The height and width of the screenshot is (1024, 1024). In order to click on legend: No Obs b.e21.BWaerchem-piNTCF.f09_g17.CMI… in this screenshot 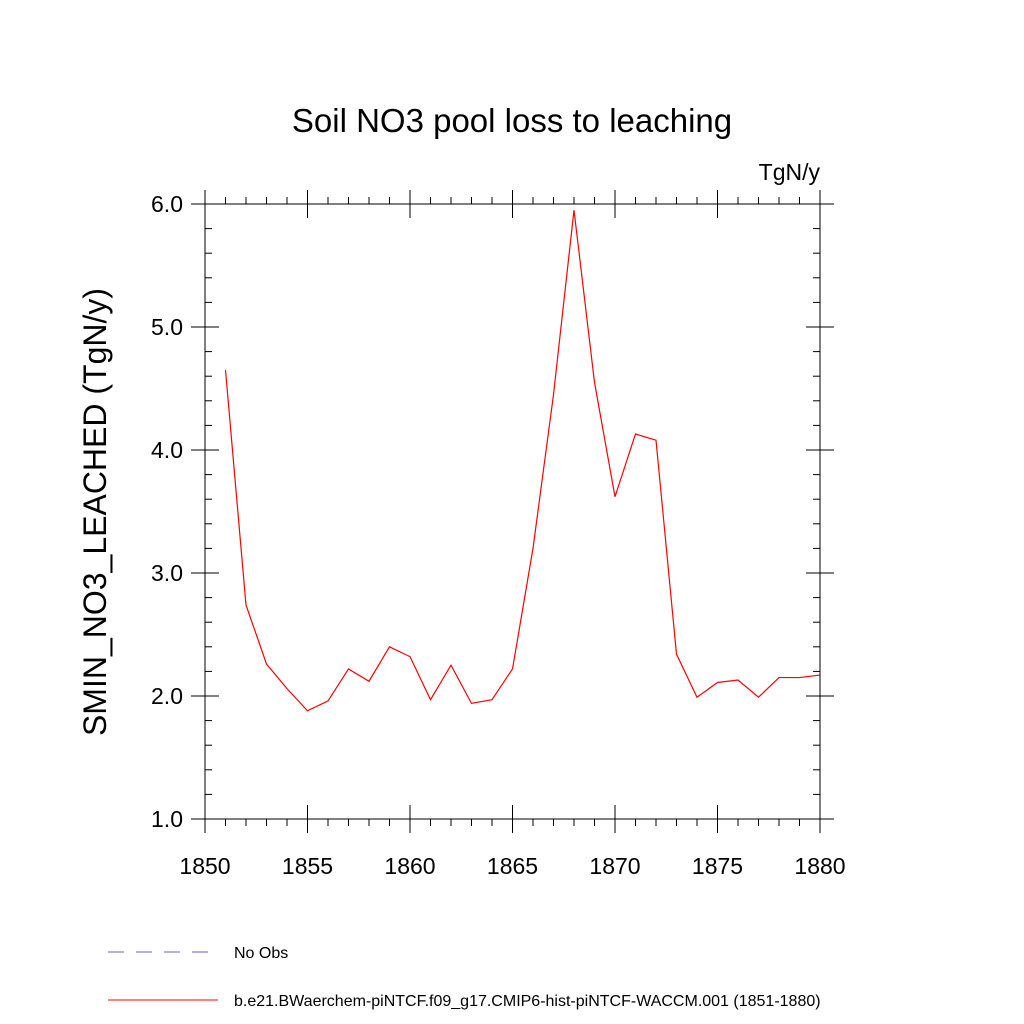, I will do `click(464, 977)`.